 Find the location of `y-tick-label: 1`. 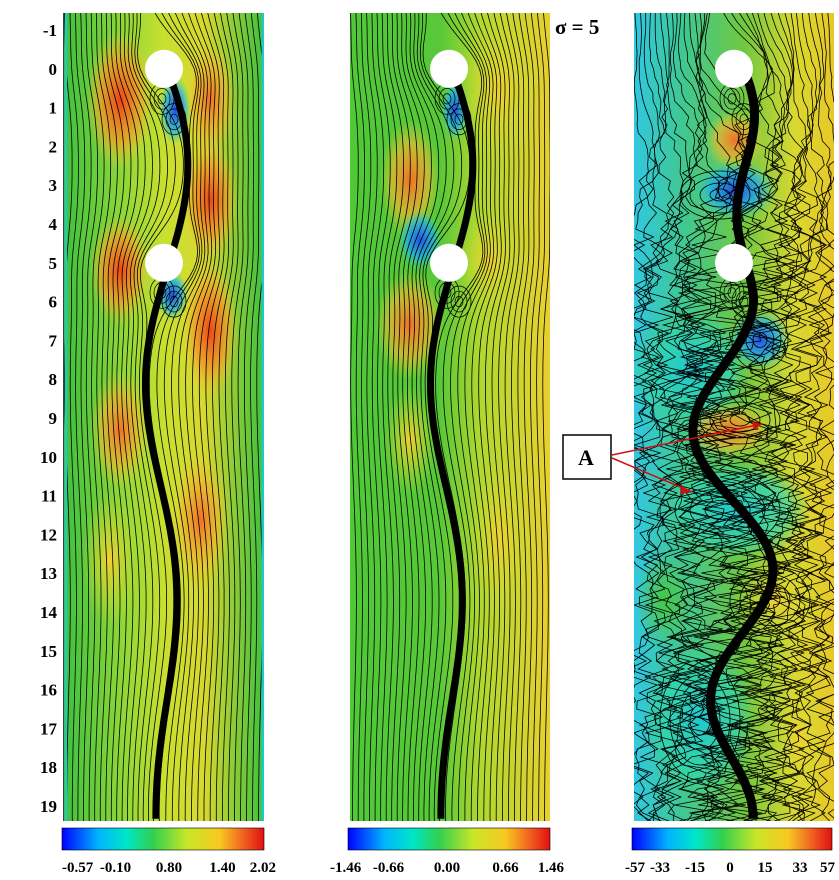

y-tick-label: 1 is located at coordinates (53, 108).